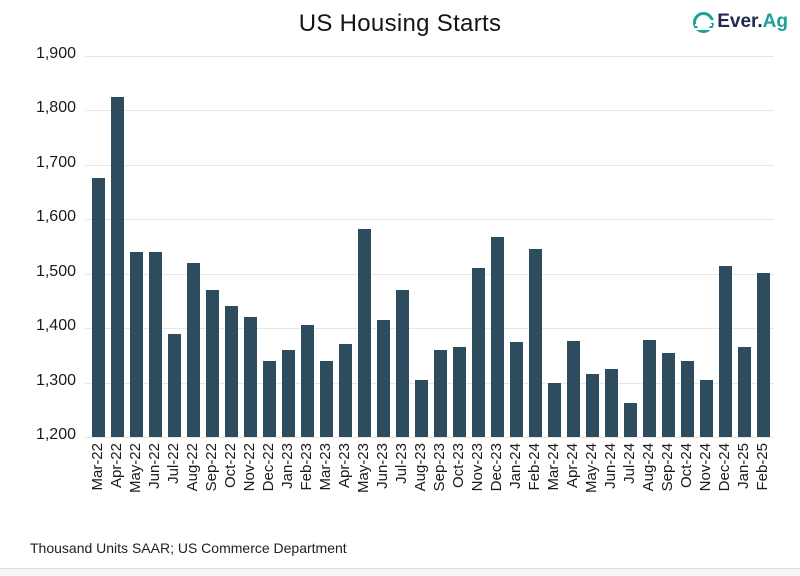  Describe the element at coordinates (687, 466) in the screenshot. I see `x-axis-label-Oct-24: Oct-24` at that location.